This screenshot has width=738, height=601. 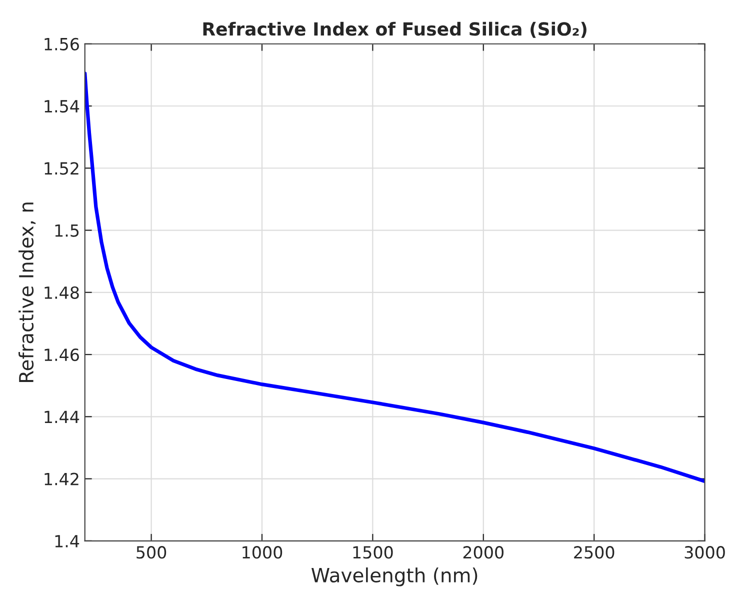 I want to click on y-axis-title: Refractive Index, n, so click(x=27, y=292).